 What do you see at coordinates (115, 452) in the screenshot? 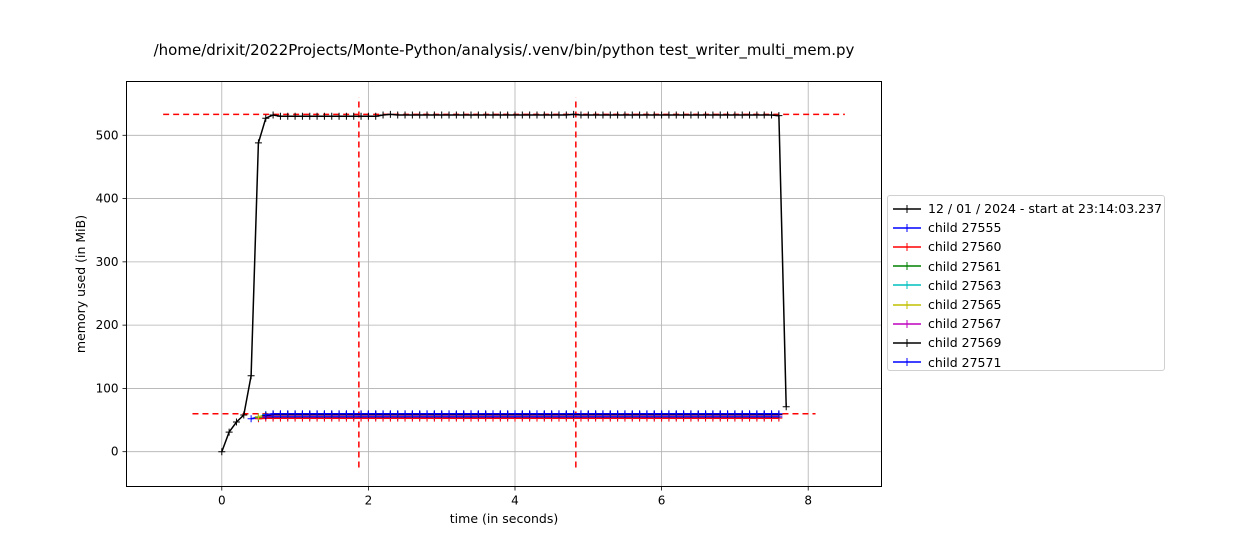
I see `y-tick-label: 0` at bounding box center [115, 452].